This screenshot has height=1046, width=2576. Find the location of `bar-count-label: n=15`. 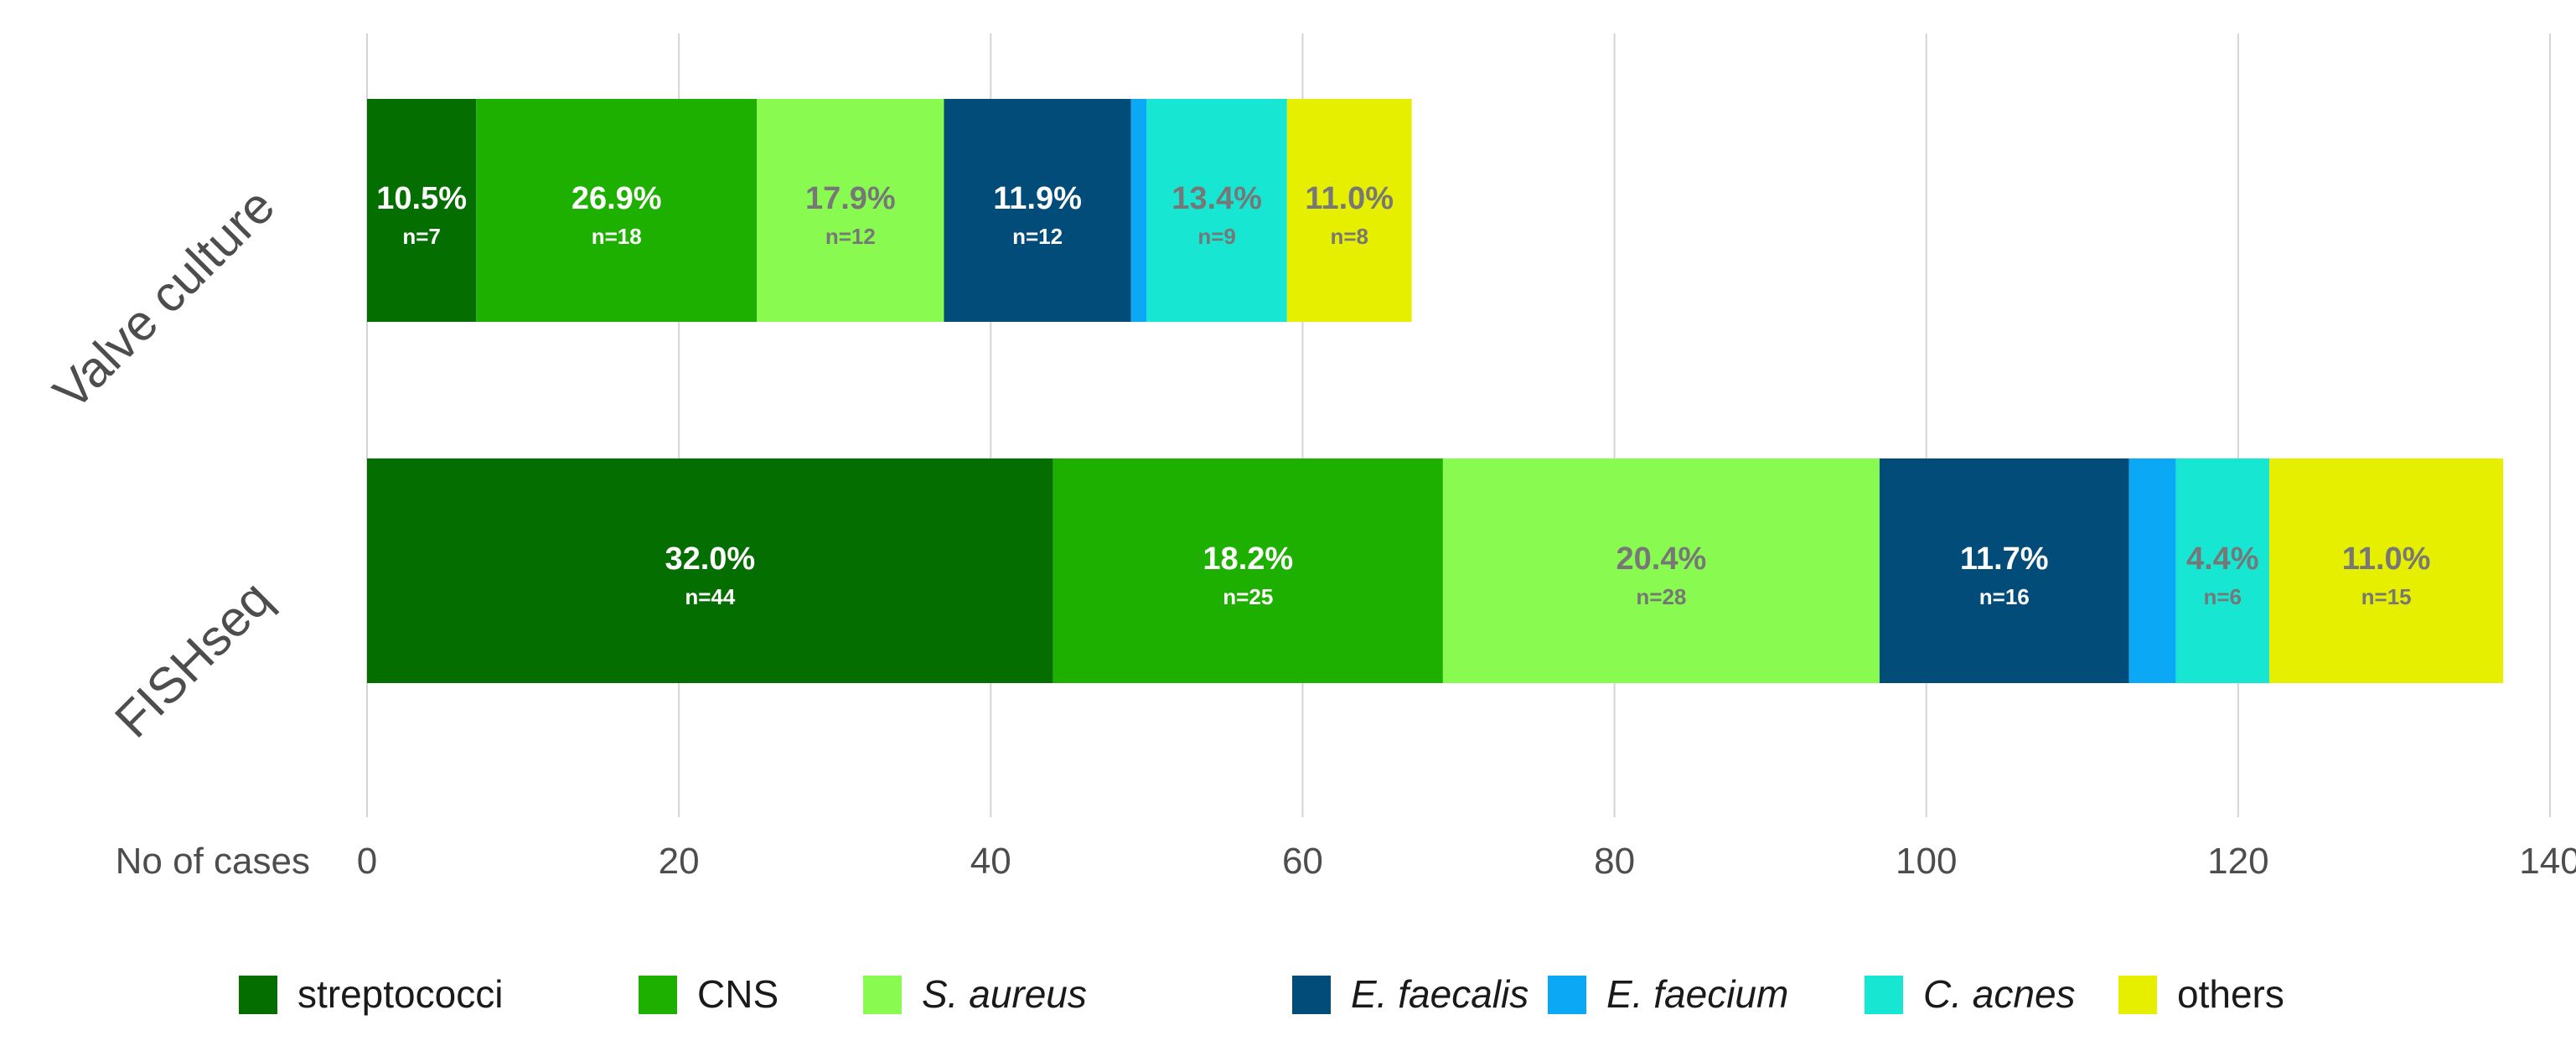

bar-count-label: n=15 is located at coordinates (2386, 597).